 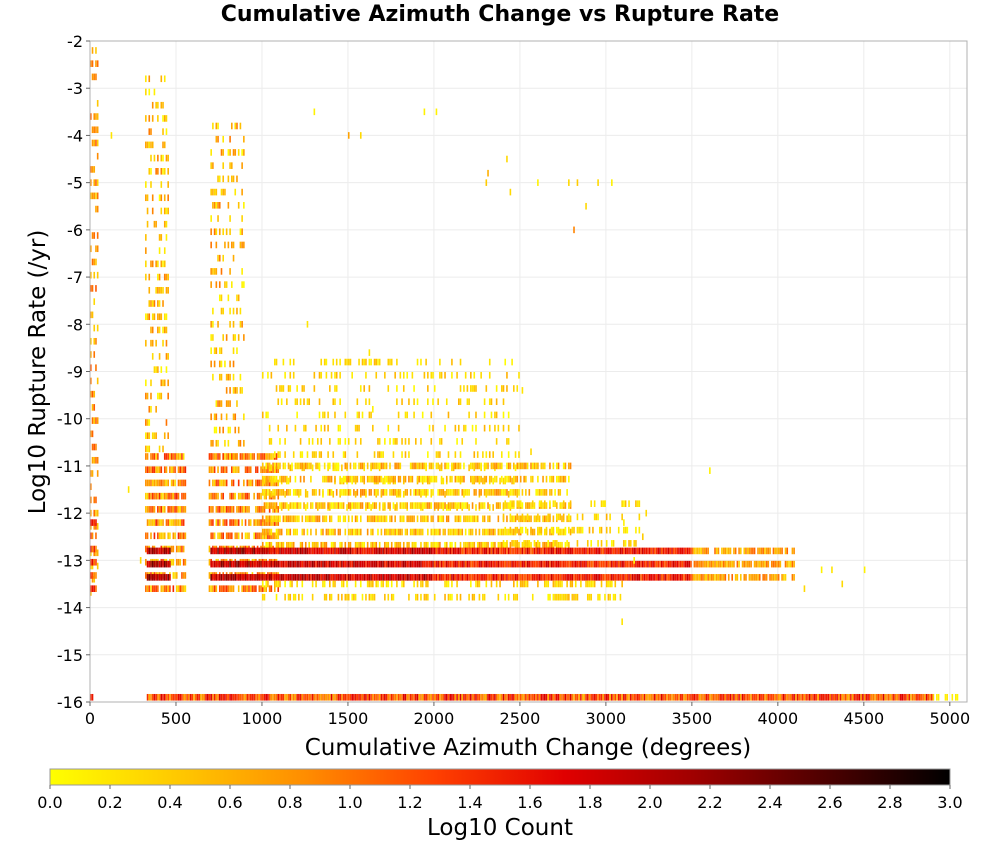 I want to click on x-tick-label: 1500, so click(x=348, y=718).